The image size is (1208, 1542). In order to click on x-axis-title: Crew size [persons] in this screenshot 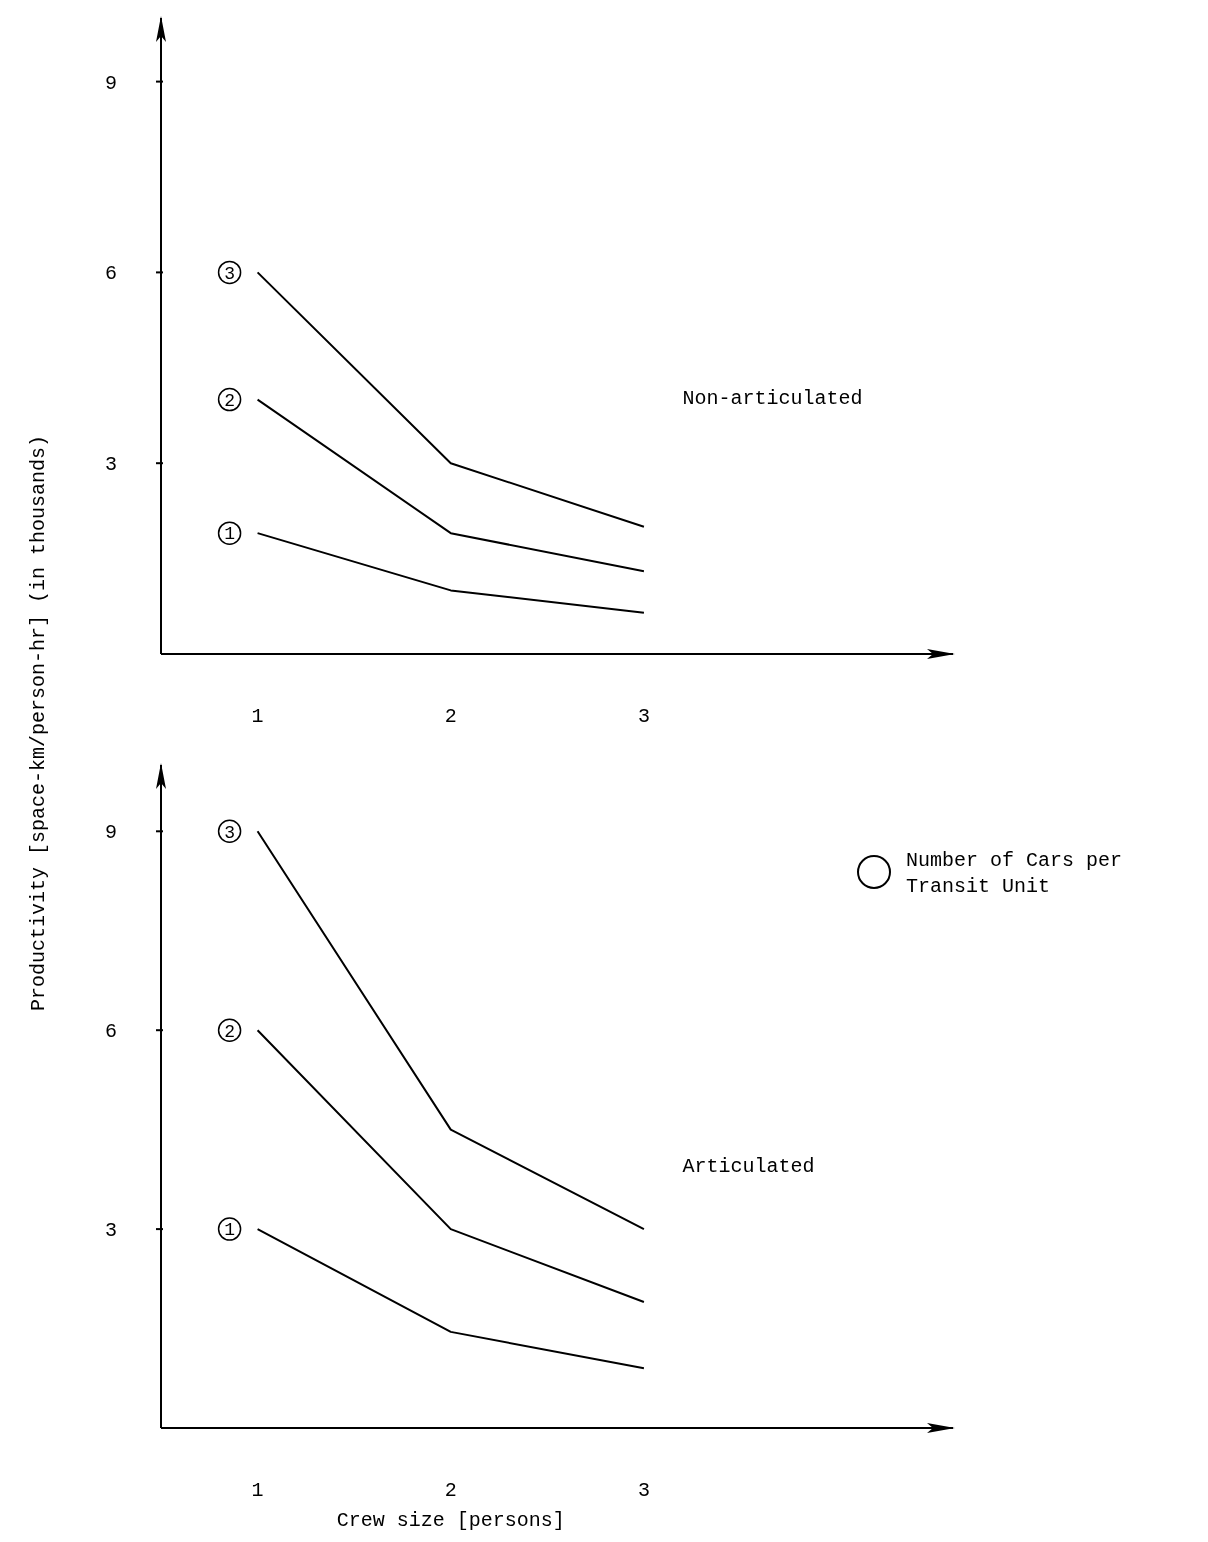, I will do `click(450, 1520)`.